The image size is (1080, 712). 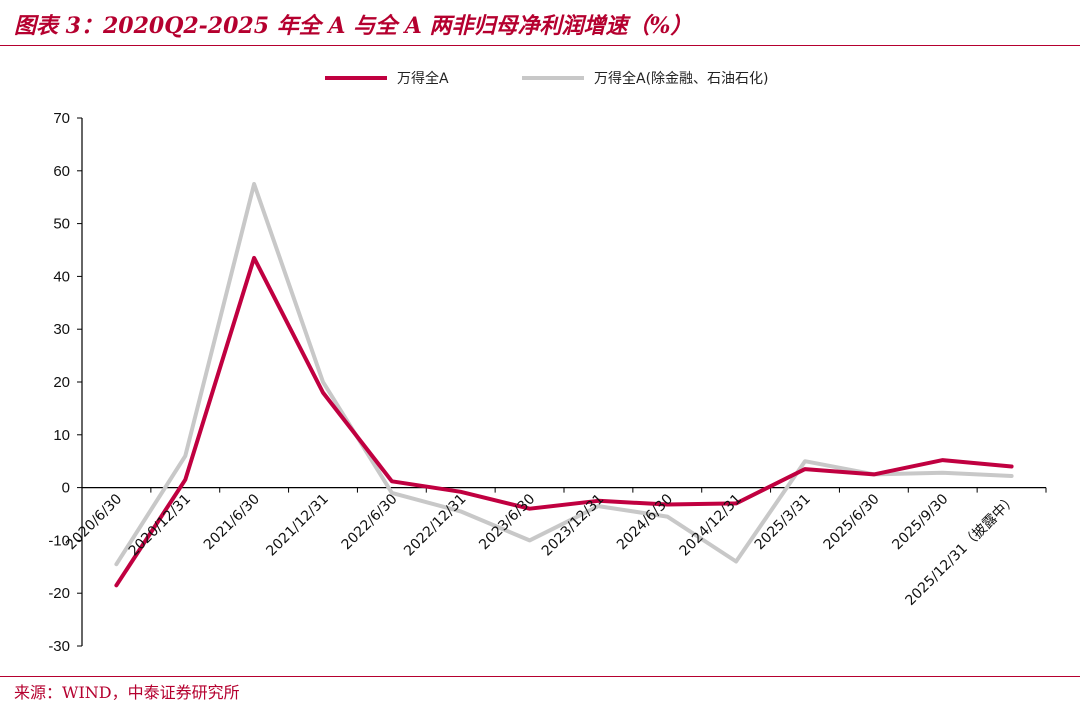 I want to click on x-tick-label: 2023/12/31, so click(x=573, y=525).